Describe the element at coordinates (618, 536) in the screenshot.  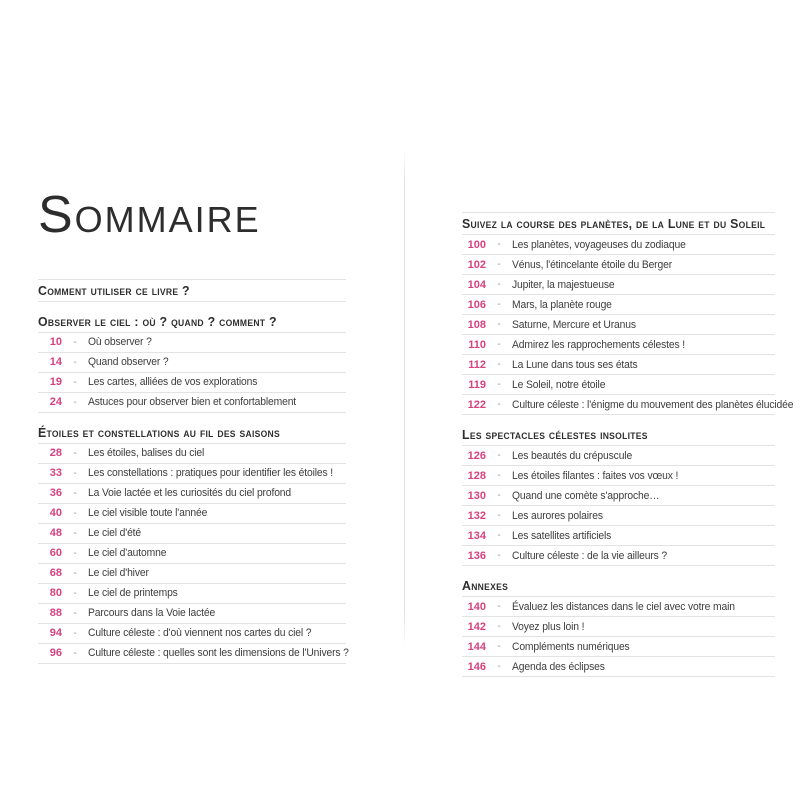
I see `toc-entry: 134 - Les satellites artificiels` at that location.